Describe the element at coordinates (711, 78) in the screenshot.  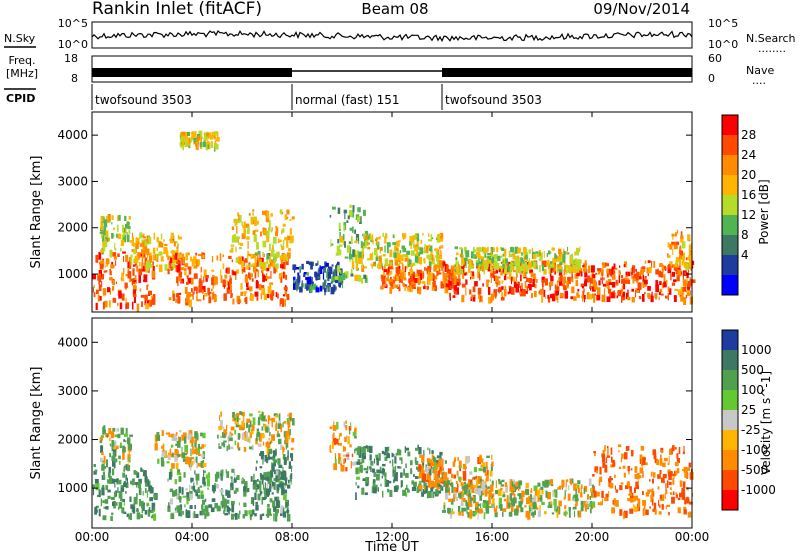
I see `nave-tick-low: 0` at that location.